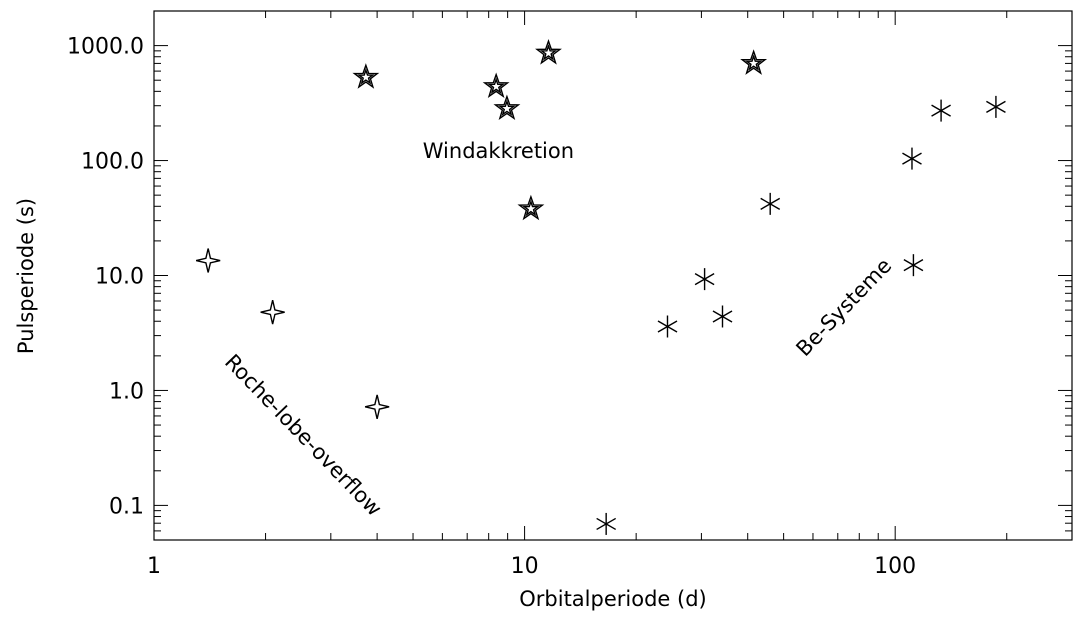  What do you see at coordinates (126, 506) in the screenshot?
I see `y-tick-label: 0.1` at bounding box center [126, 506].